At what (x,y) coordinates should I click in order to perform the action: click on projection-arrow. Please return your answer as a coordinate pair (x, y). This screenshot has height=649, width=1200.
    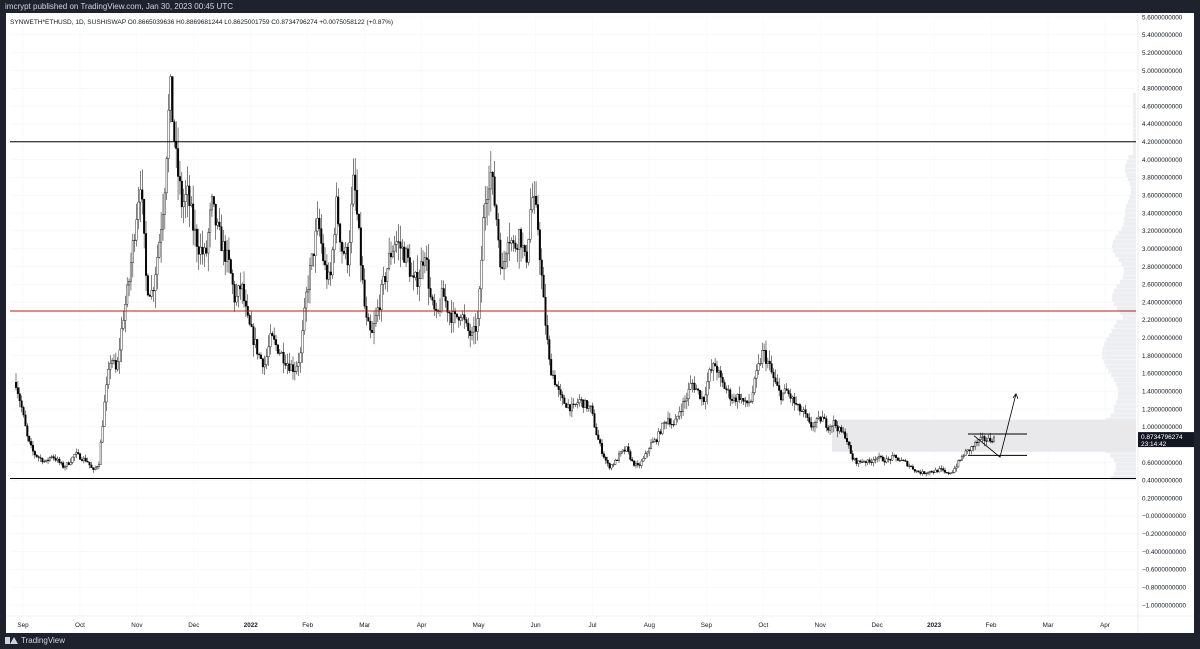
    Looking at the image, I should click on (995, 425).